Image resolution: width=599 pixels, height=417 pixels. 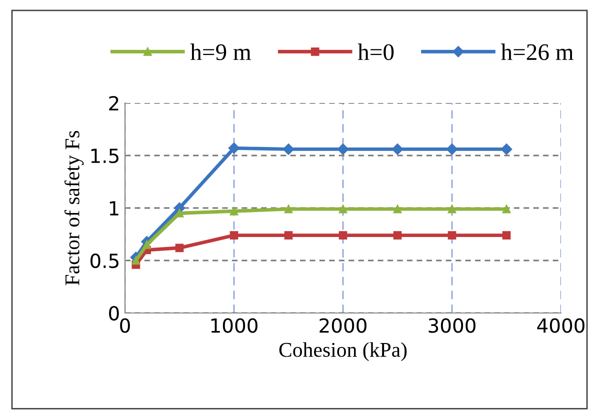 What do you see at coordinates (560, 325) in the screenshot?
I see `x-tick-label: 4000` at bounding box center [560, 325].